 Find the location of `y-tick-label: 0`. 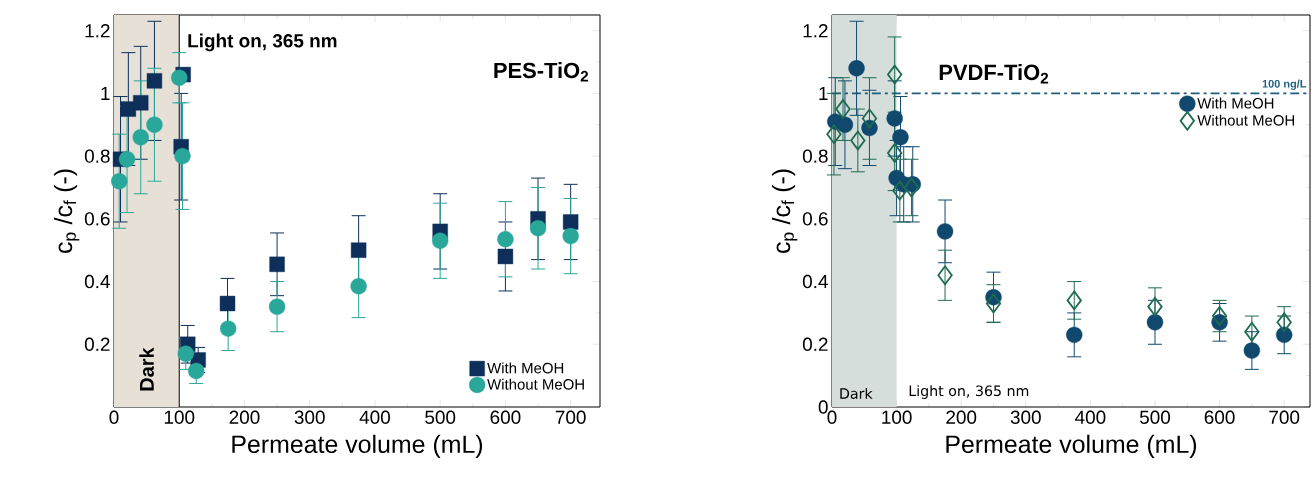

y-tick-label: 0 is located at coordinates (823, 407).